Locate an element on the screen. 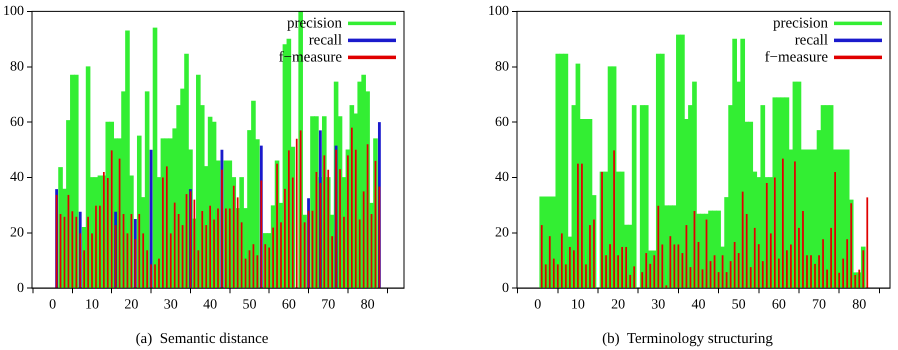  text: (a) Semantic distance is located at coordinates (202, 338).